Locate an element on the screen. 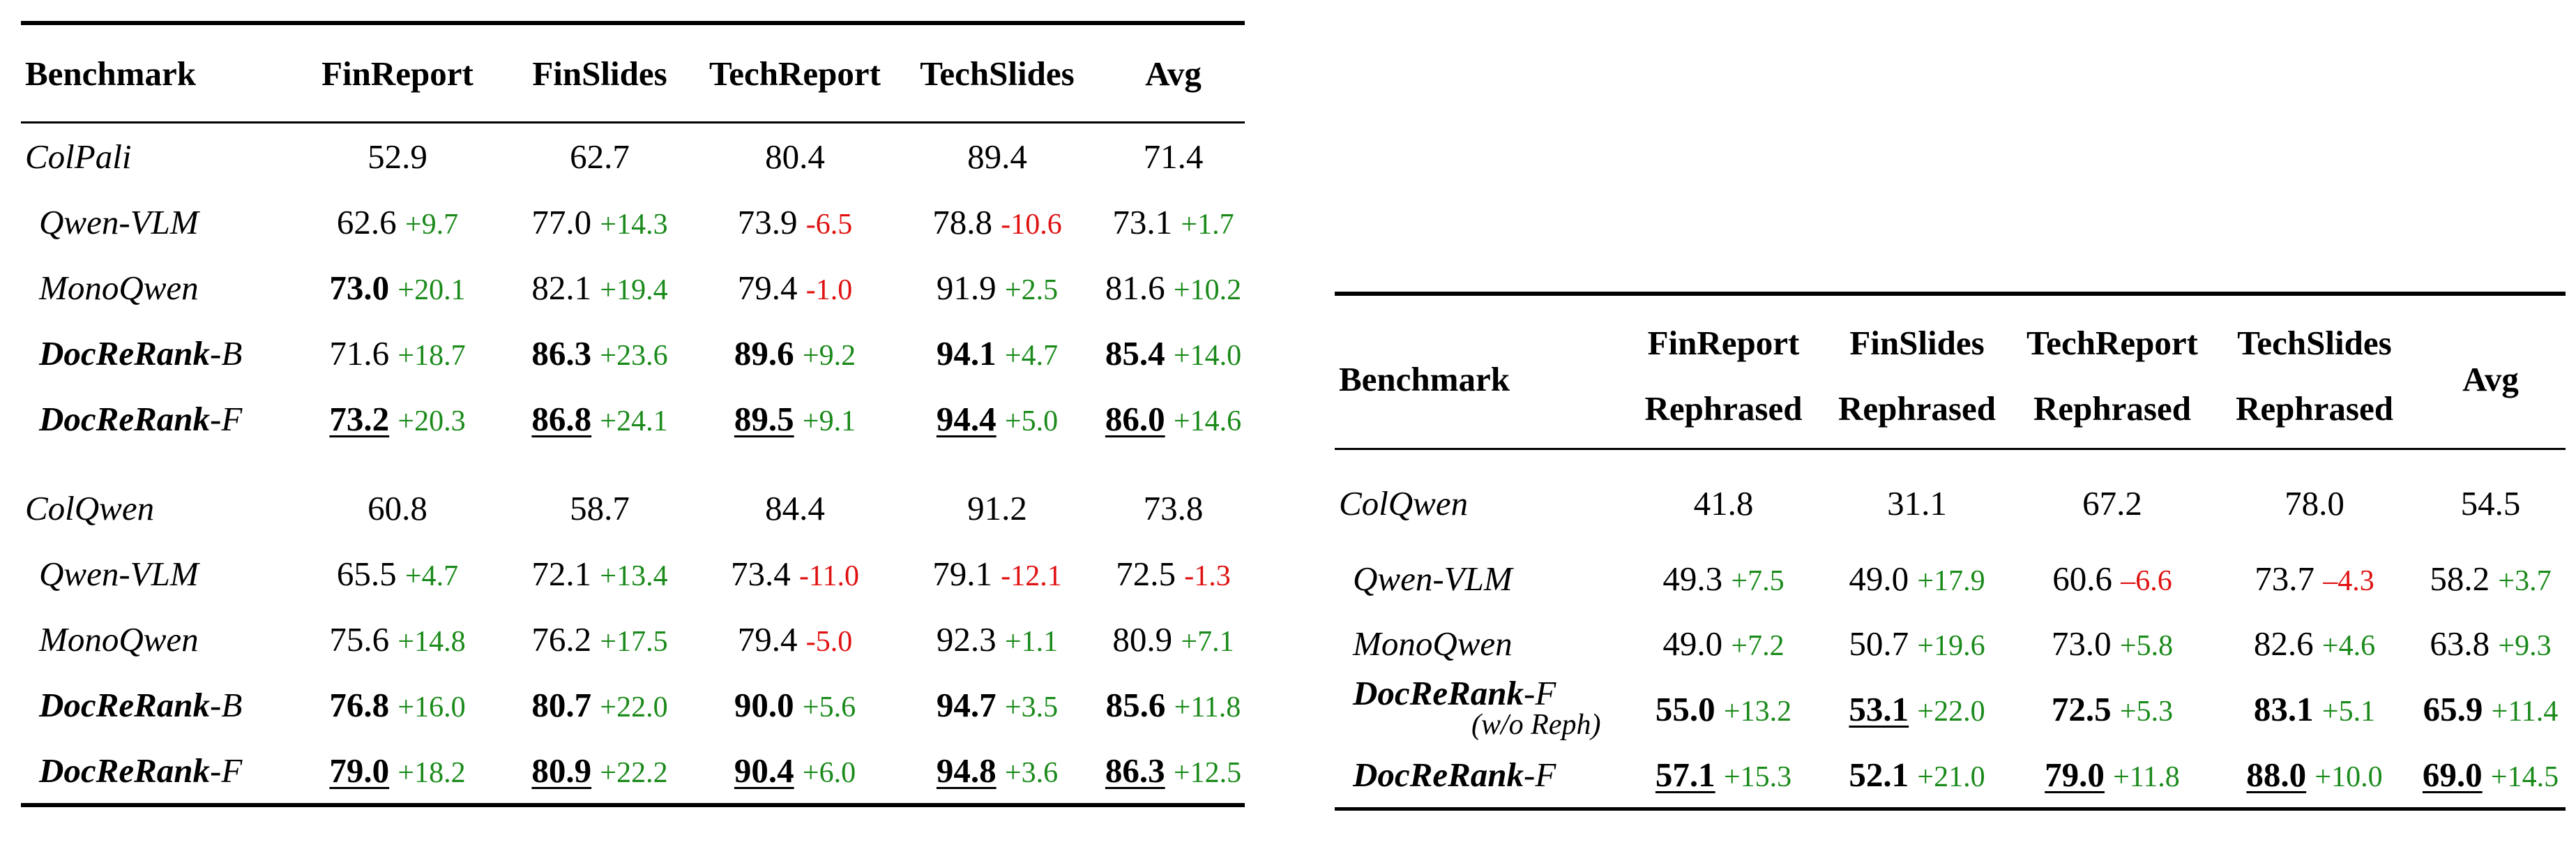  score-cell: 53.1 +22.0 is located at coordinates (1917, 709).